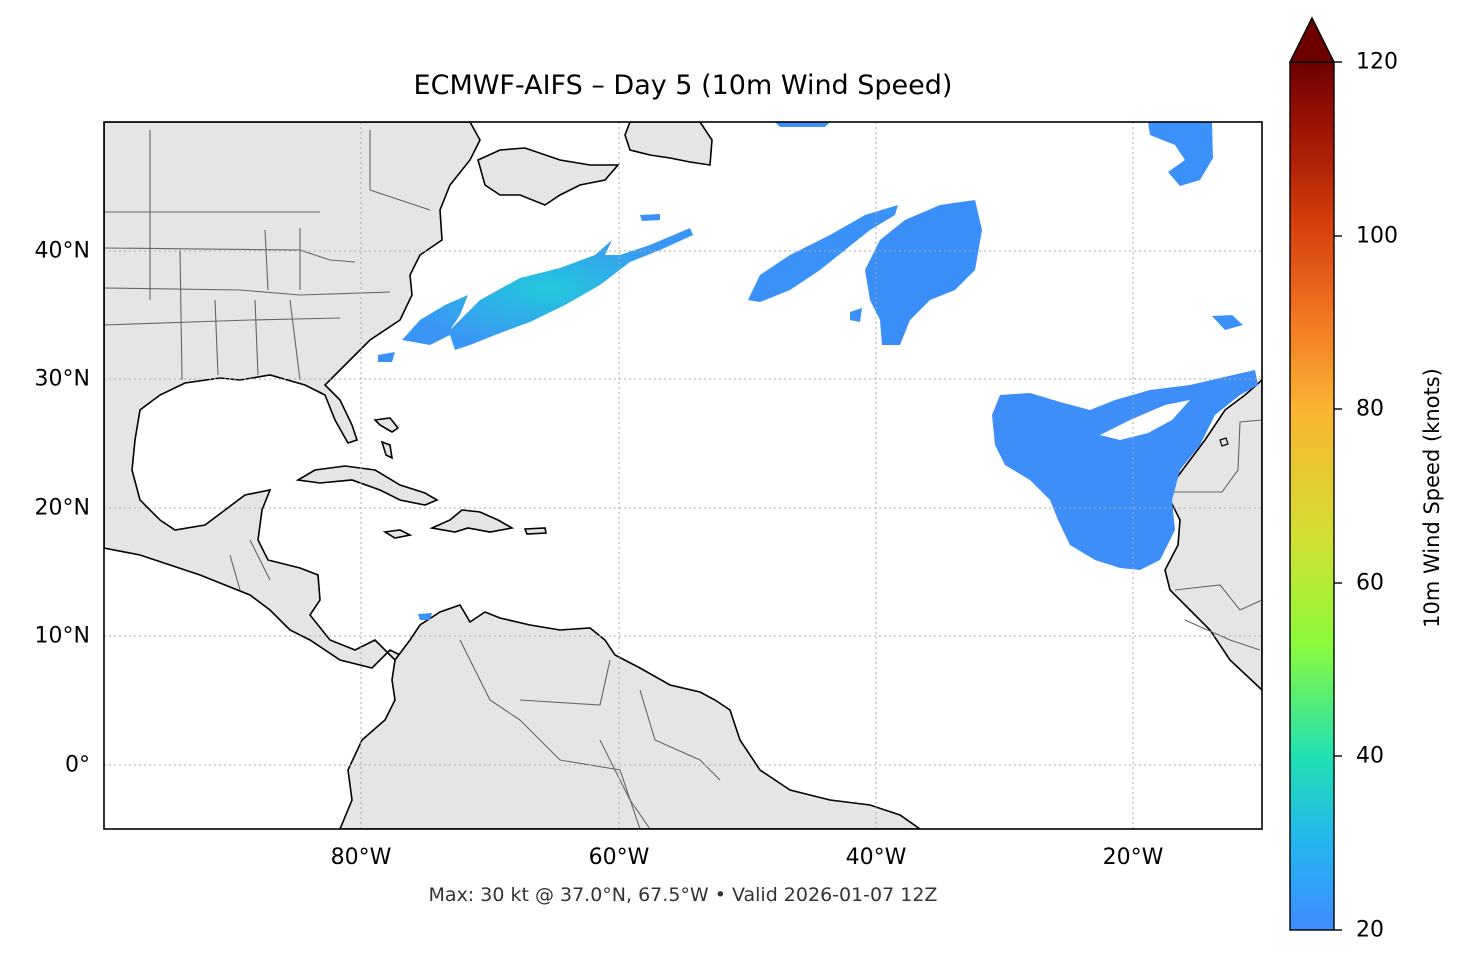 The height and width of the screenshot is (969, 1466). What do you see at coordinates (1370, 756) in the screenshot?
I see `colorbar-tick-label: 40` at bounding box center [1370, 756].